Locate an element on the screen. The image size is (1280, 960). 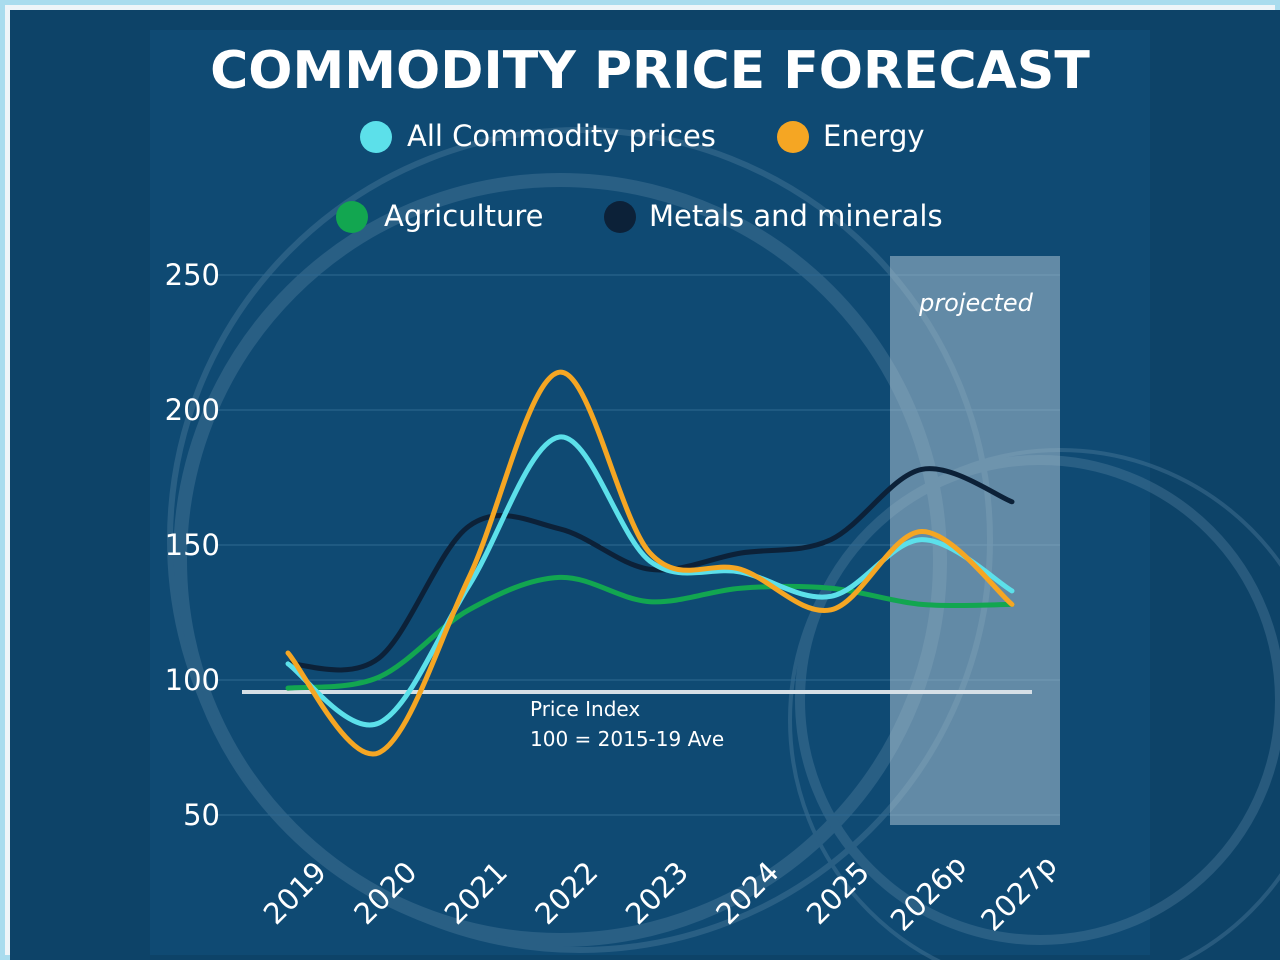
series-line-metals-and-minerals is located at coordinates (650, 569).